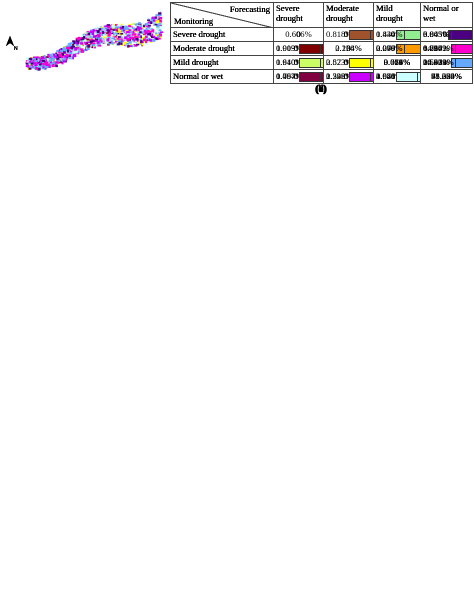 The height and width of the screenshot is (594, 474). I want to click on row-header: Severe drought, so click(222, 34).